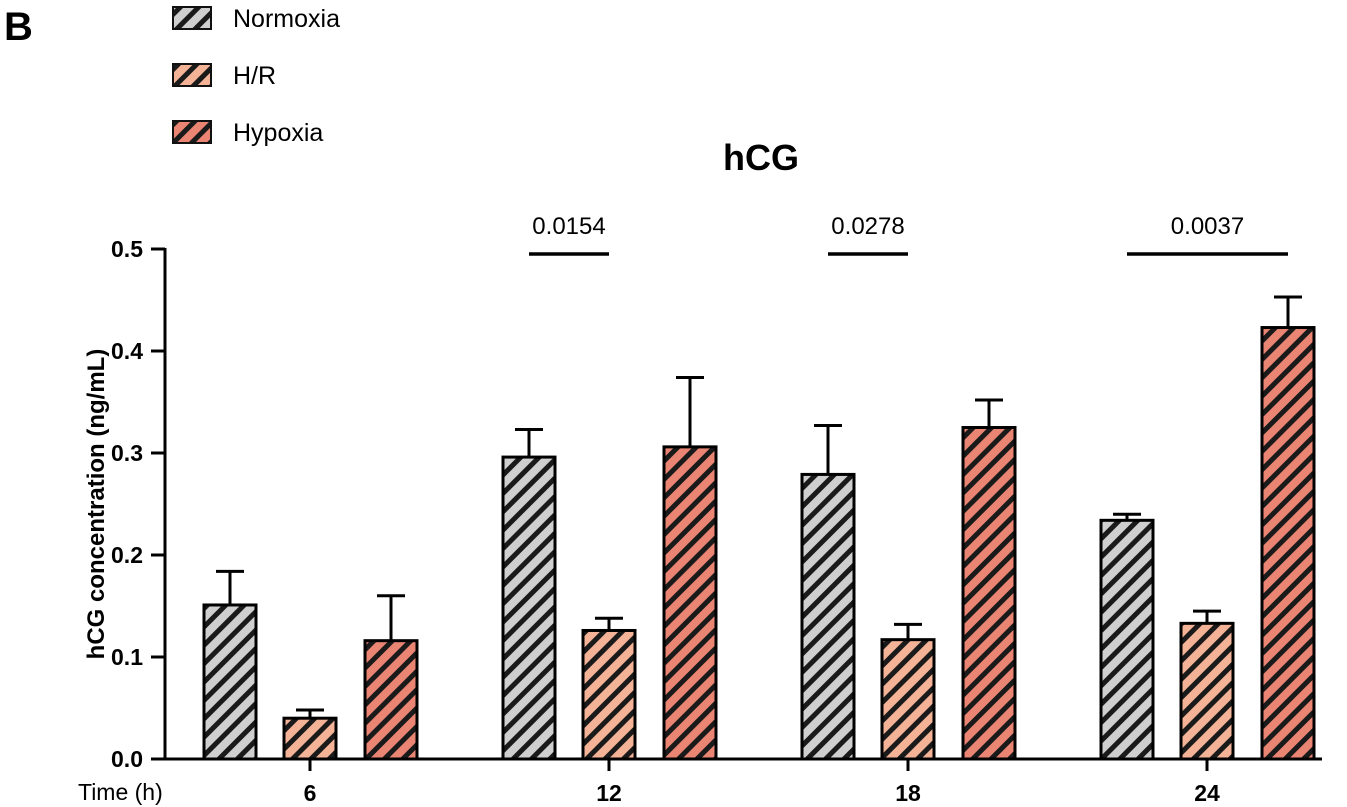  Describe the element at coordinates (120, 792) in the screenshot. I see `x-axis-label: Time (h)` at that location.